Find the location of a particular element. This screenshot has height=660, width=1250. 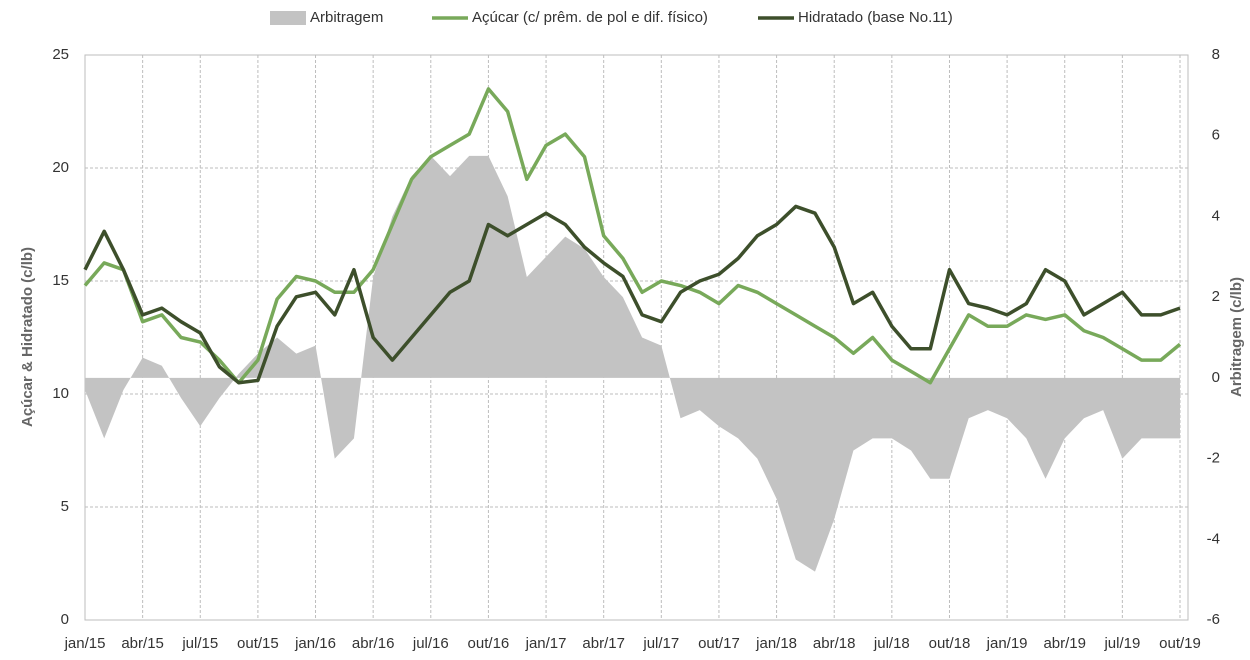

y2-tick-label: -4 is located at coordinates (1213, 538).